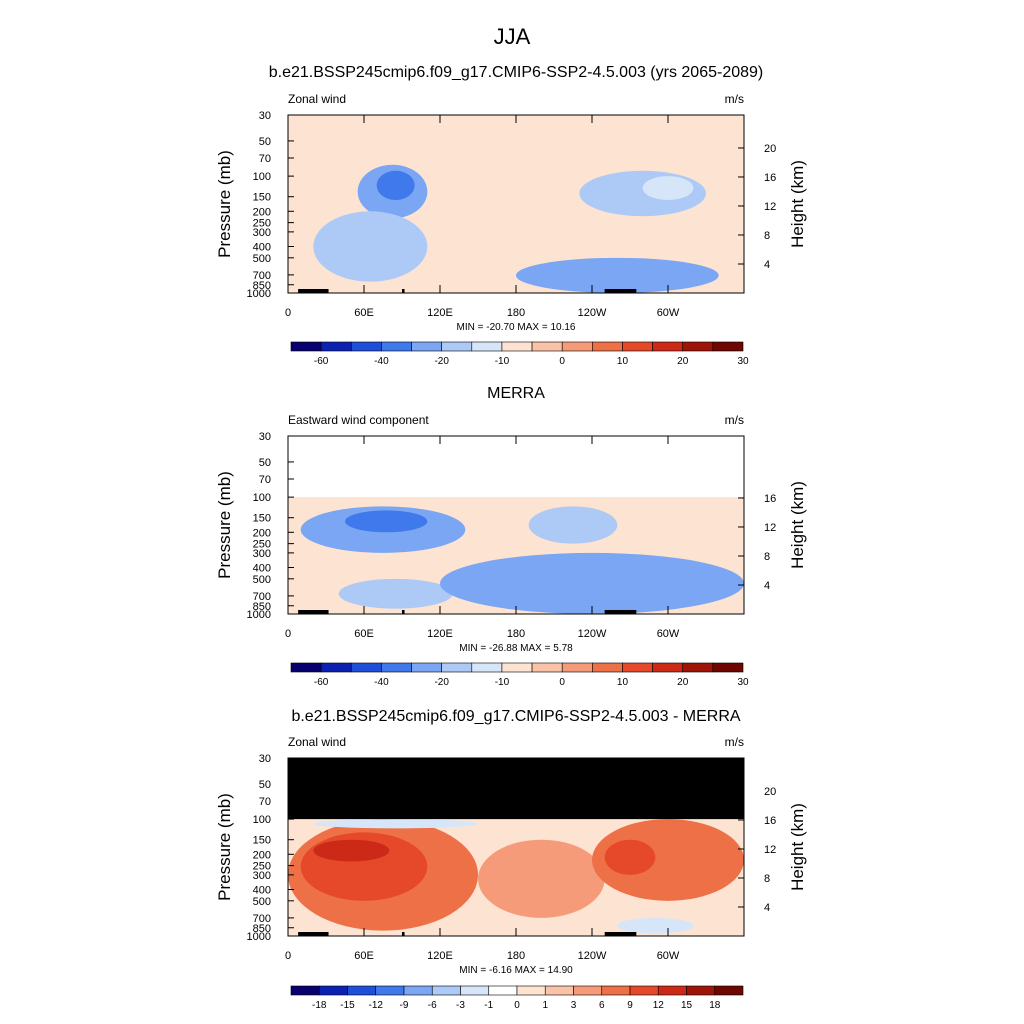 The width and height of the screenshot is (1024, 1024). I want to click on y-axis-label: Pressure (mb), so click(224, 204).